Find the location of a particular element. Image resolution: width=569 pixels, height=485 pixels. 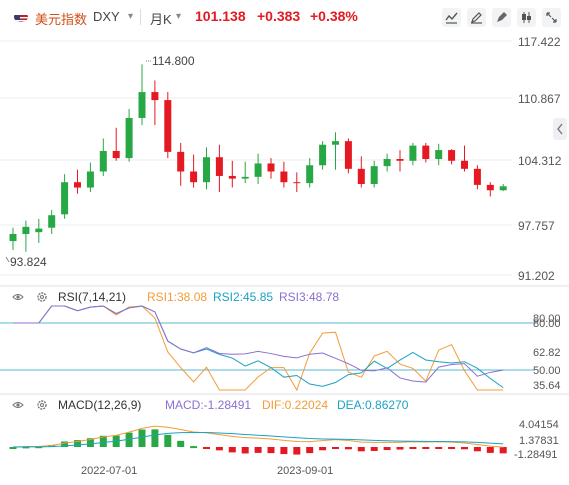

y-axis-label: 97.757 is located at coordinates (536, 226).